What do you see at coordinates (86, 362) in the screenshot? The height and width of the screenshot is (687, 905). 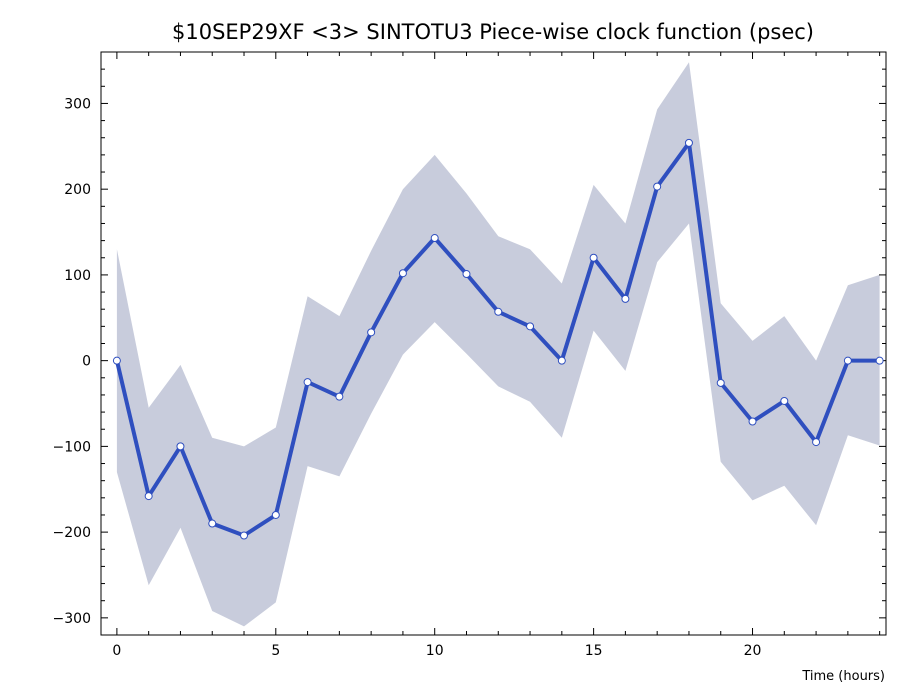 I see `y-tick-label: 0` at bounding box center [86, 362].